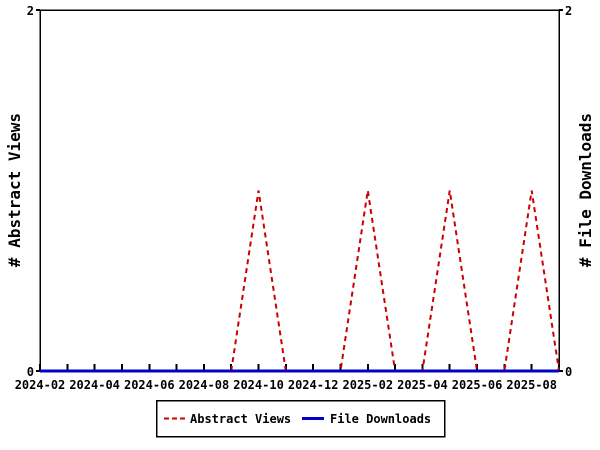 This screenshot has height=450, width=600. I want to click on legend-entries: Abstract Views File Downloads, so click(297, 419).